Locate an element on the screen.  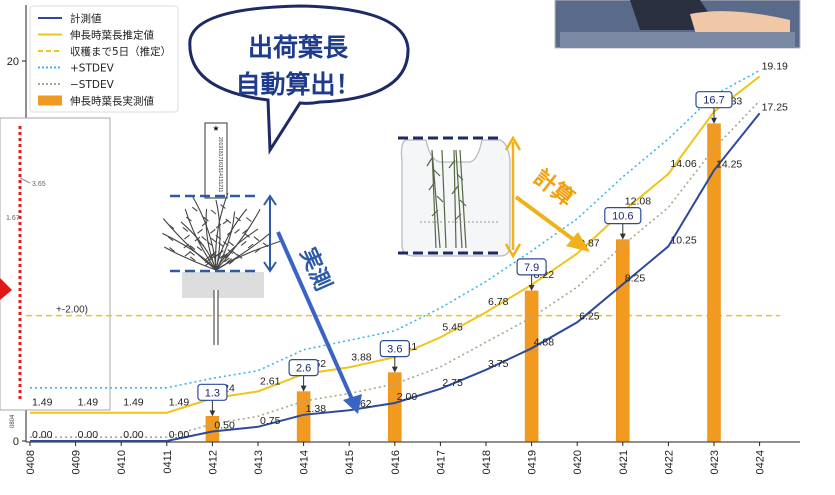
point-value-label: 12.08 is located at coordinates (638, 201).